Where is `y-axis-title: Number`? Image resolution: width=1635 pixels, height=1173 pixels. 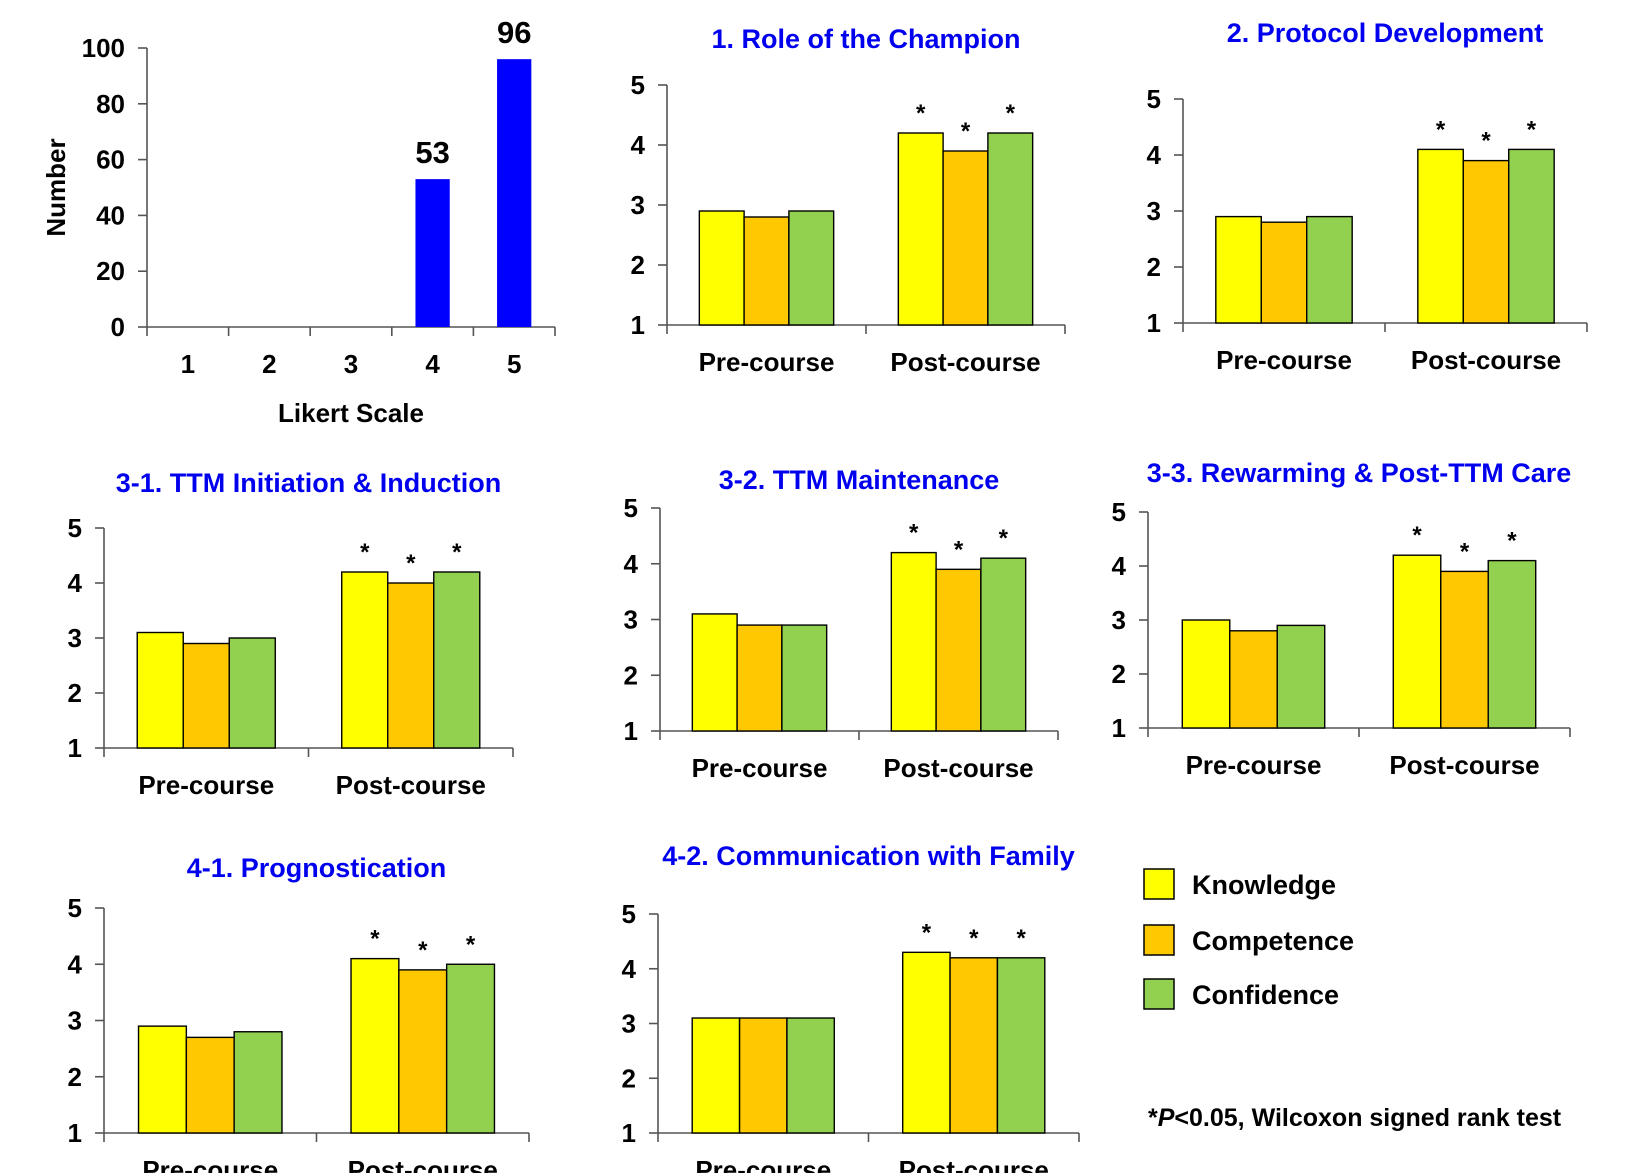
y-axis-title: Number is located at coordinates (56, 187).